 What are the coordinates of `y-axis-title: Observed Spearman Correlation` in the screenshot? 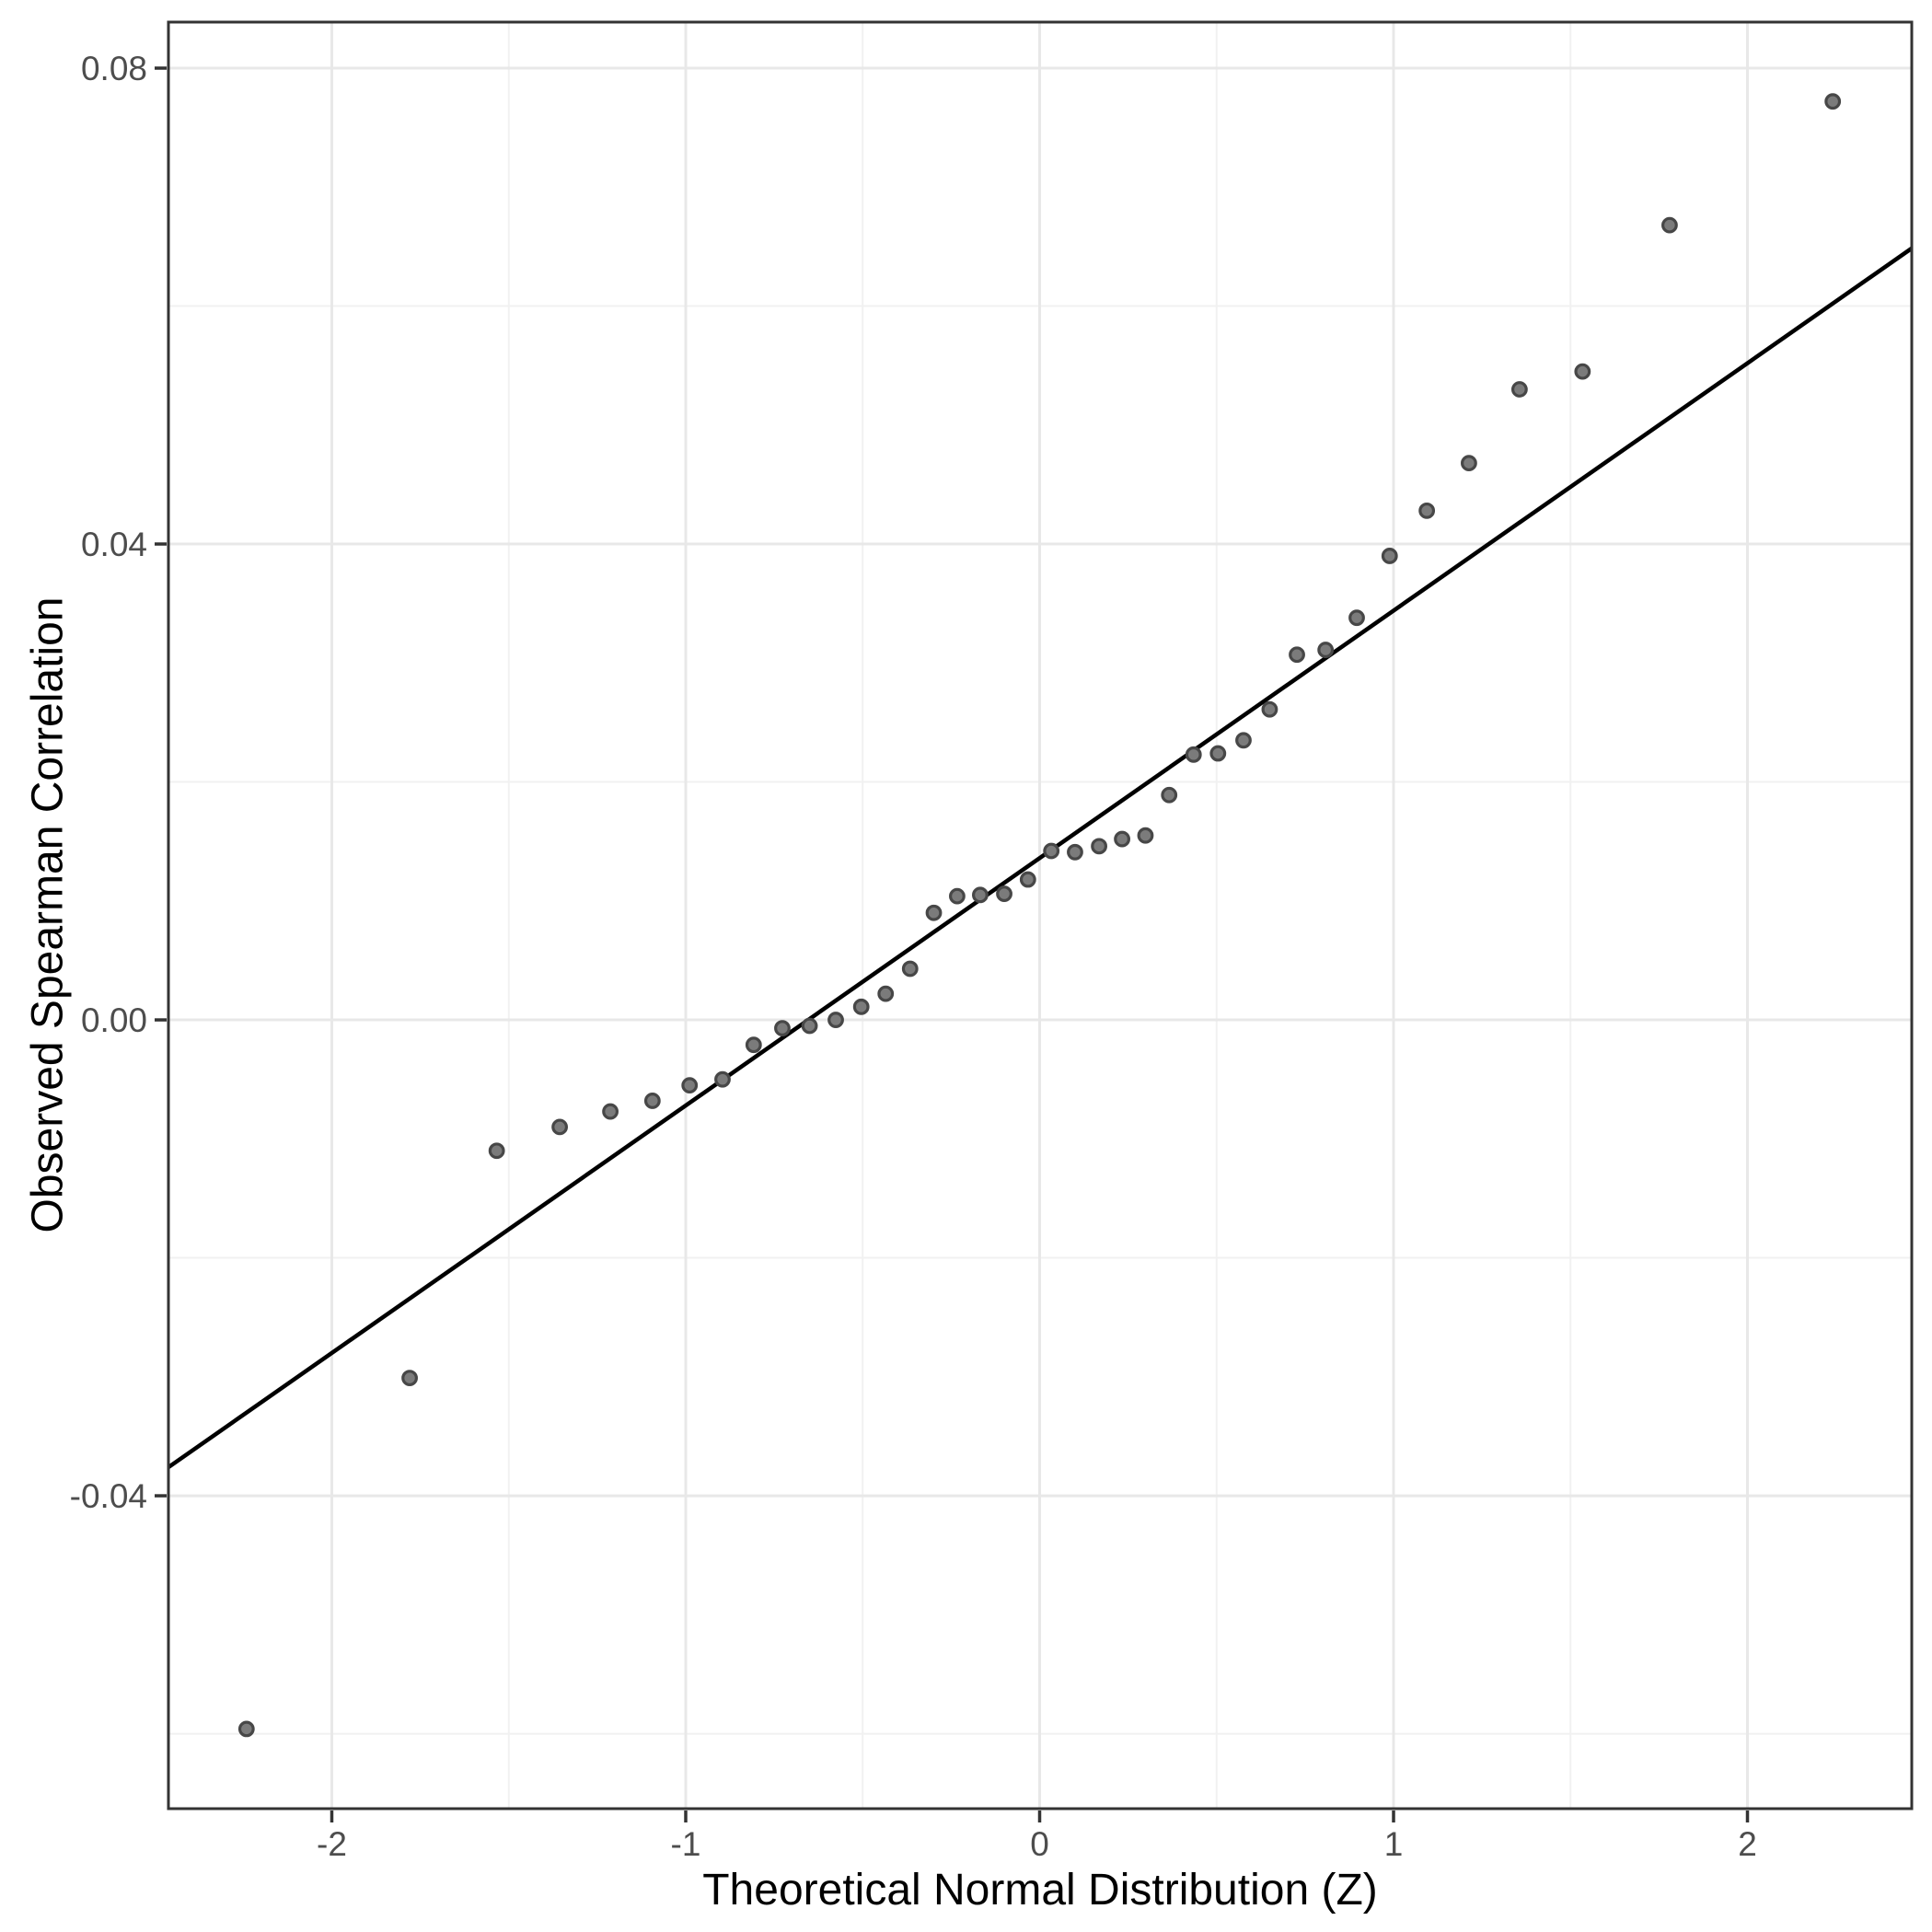 It's located at (48, 915).